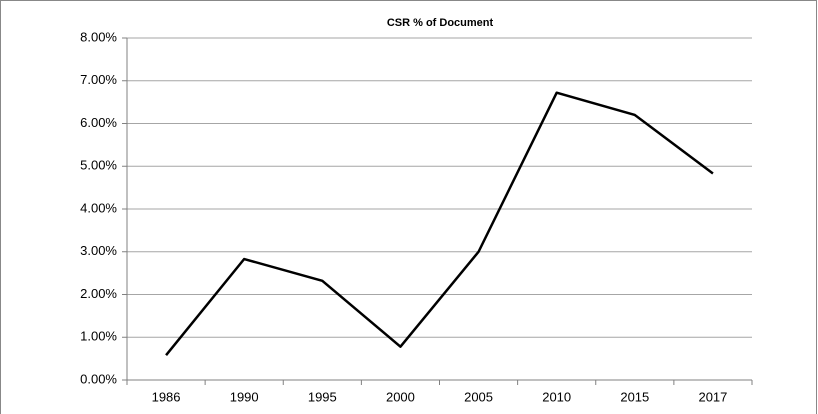 Image resolution: width=818 pixels, height=414 pixels. I want to click on x-tick-label: 2015, so click(634, 396).